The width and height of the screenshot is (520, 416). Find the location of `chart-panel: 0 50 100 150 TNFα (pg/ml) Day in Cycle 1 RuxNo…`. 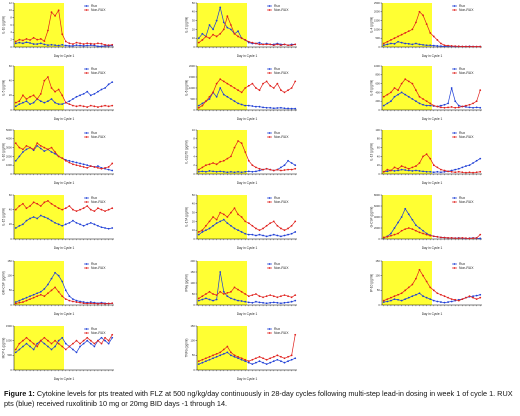

chart-panel: 0 50 100 150 TNFα (pg/ml) Day in Cycle 1 RuxNo… is located at coordinates (241, 352).